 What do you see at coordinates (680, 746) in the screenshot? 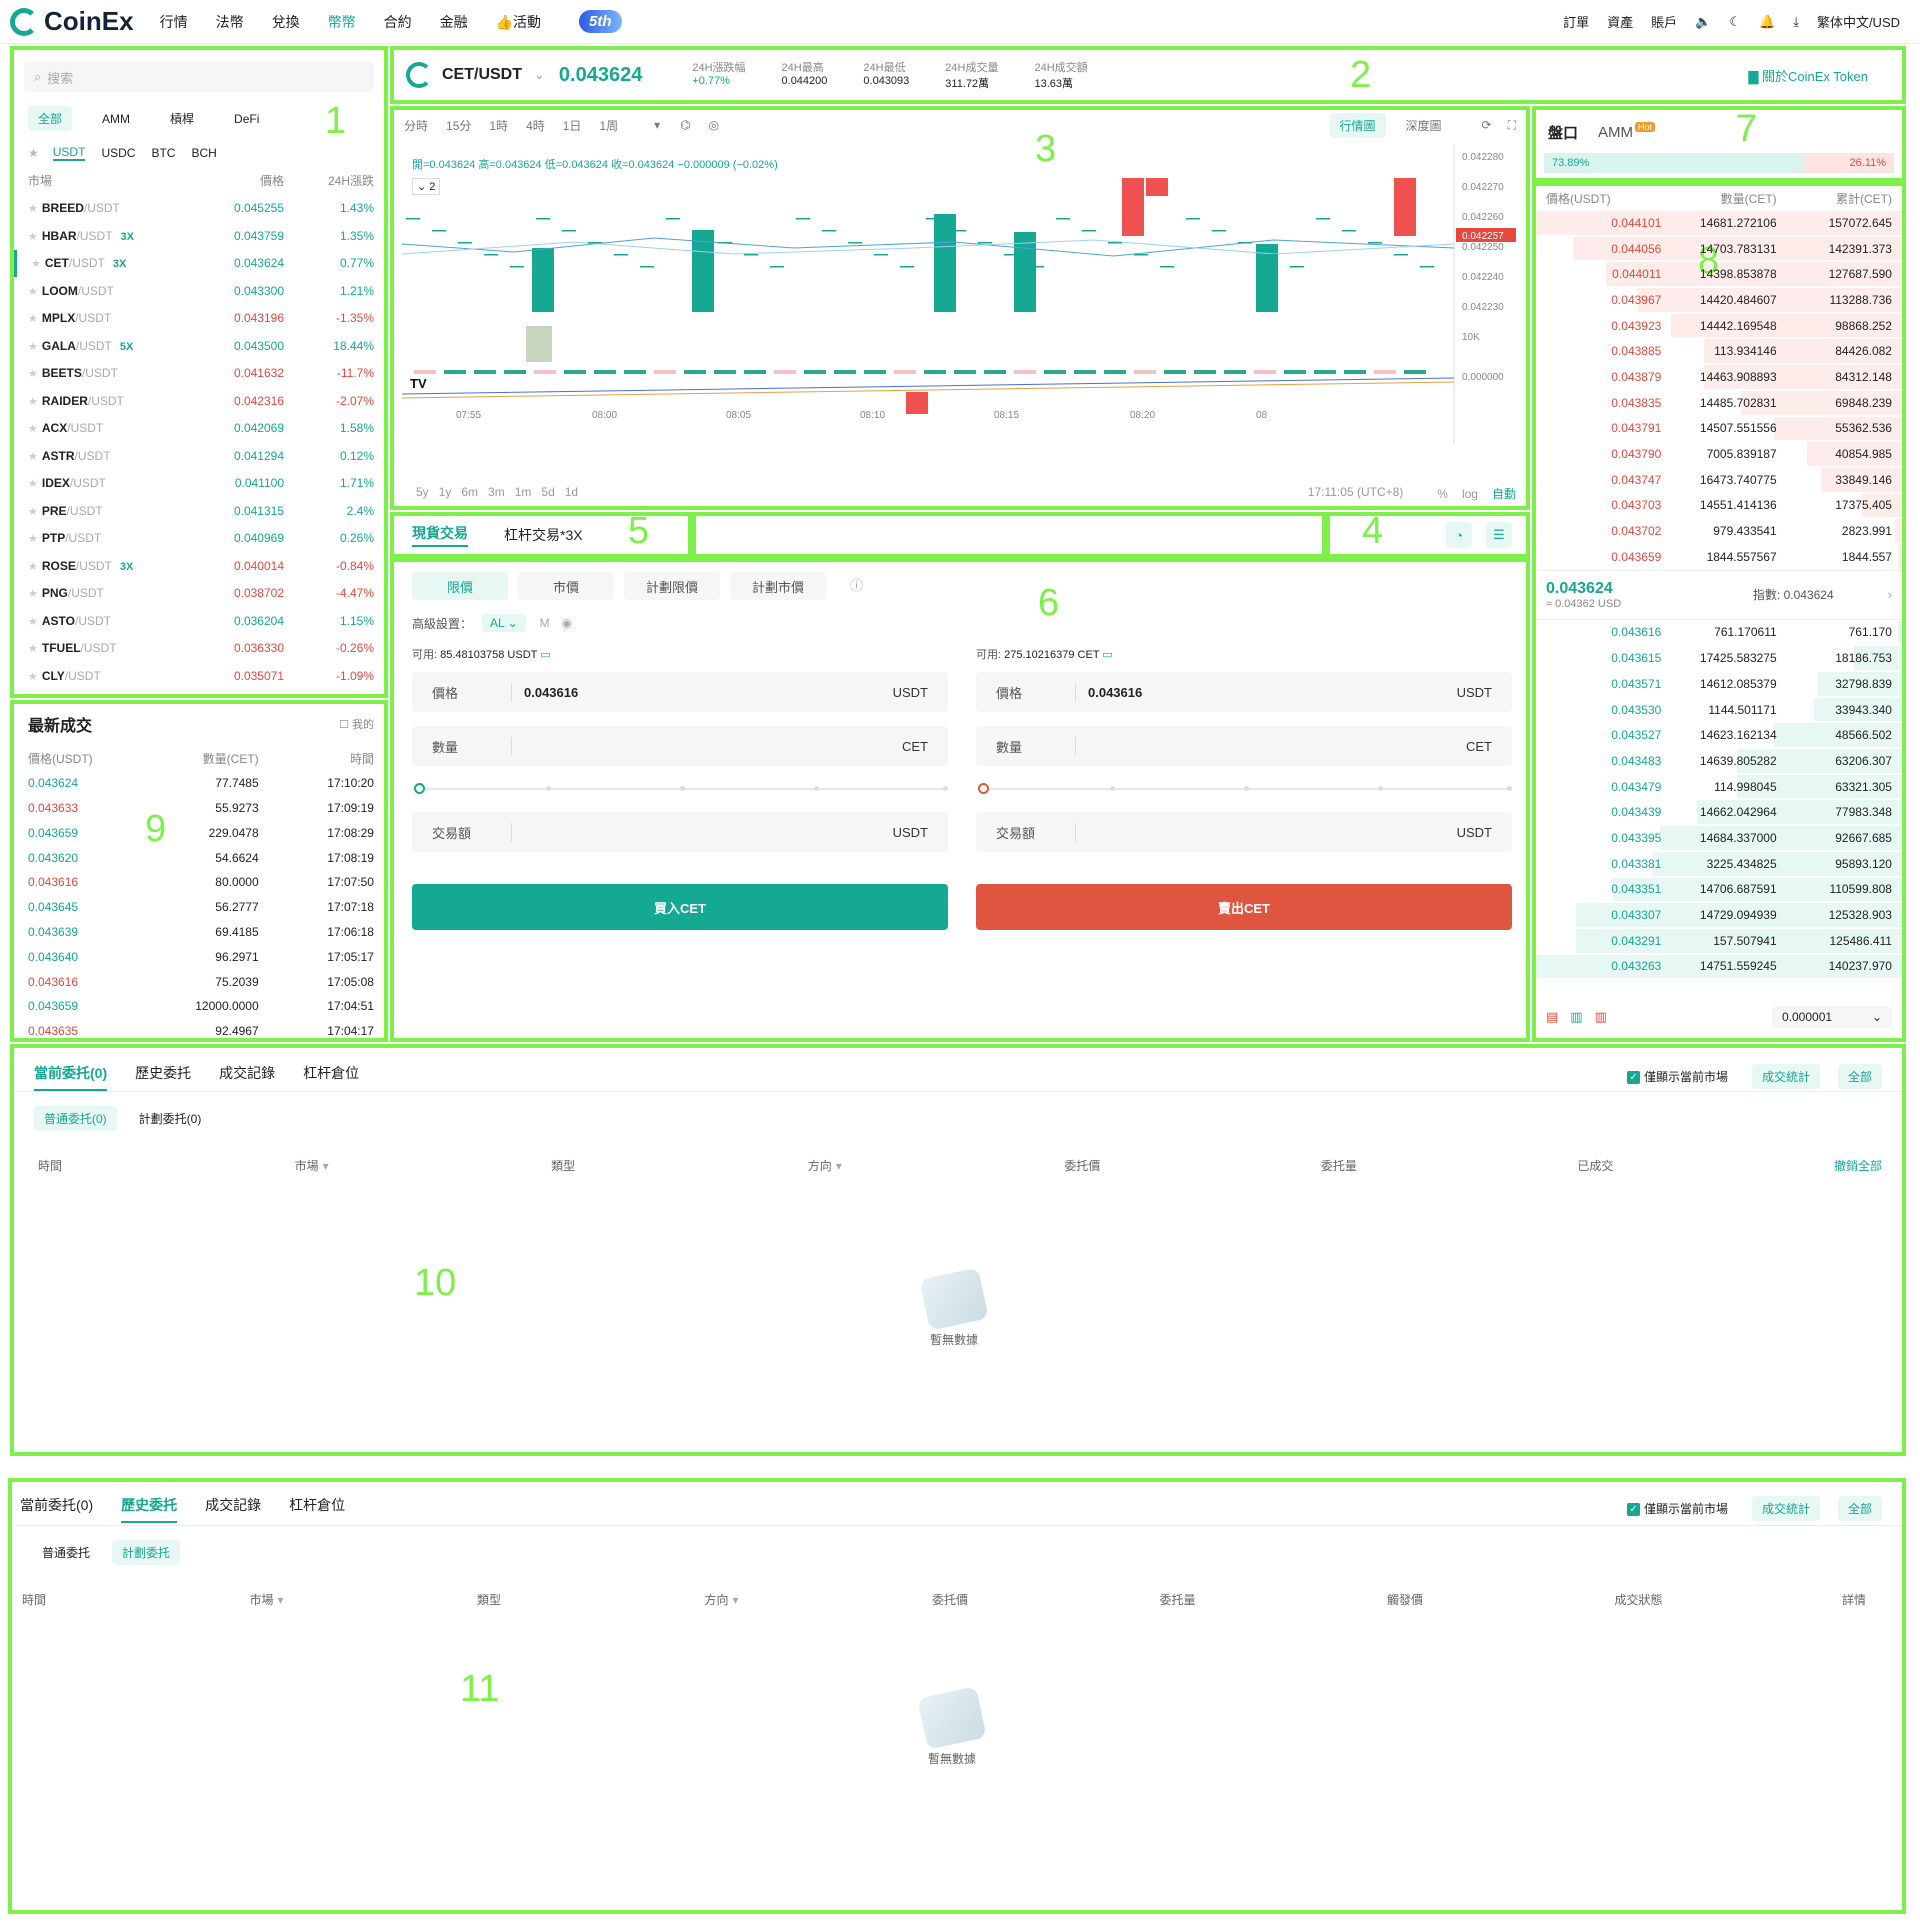
I see `buy-amount-field: 數量 CET` at bounding box center [680, 746].